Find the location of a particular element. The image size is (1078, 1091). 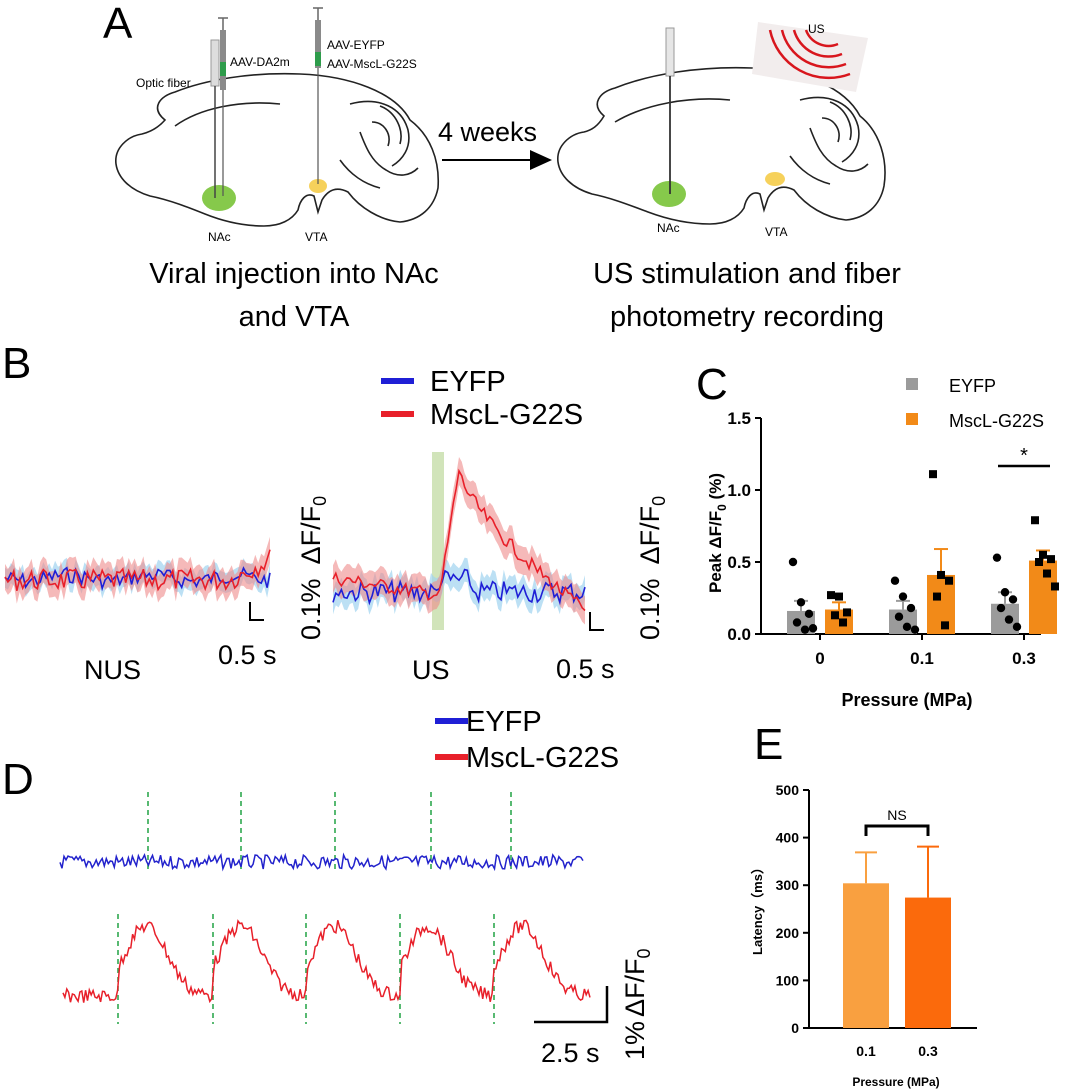

panel-e-letter: E is located at coordinates (768, 744).